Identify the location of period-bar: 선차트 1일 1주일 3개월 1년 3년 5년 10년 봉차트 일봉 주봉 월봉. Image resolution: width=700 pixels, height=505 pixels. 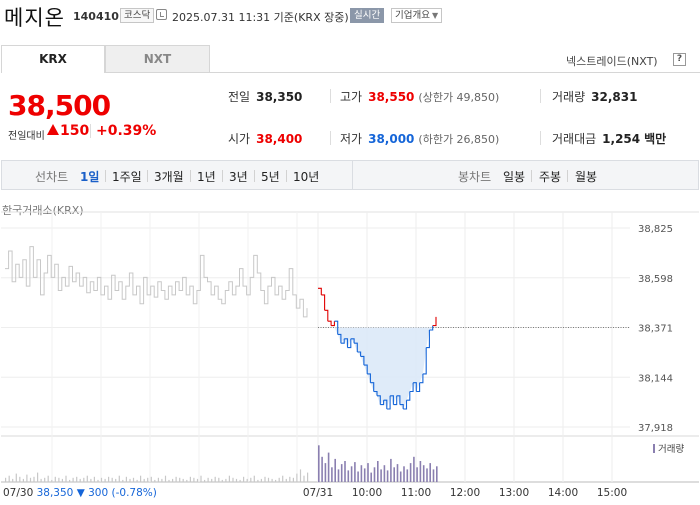
(350, 175).